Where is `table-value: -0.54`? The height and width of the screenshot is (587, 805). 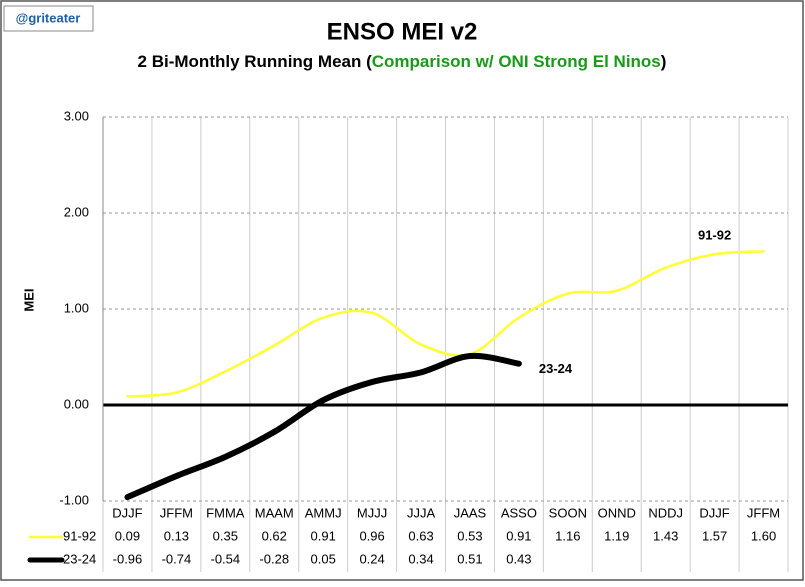 table-value: -0.54 is located at coordinates (226, 558).